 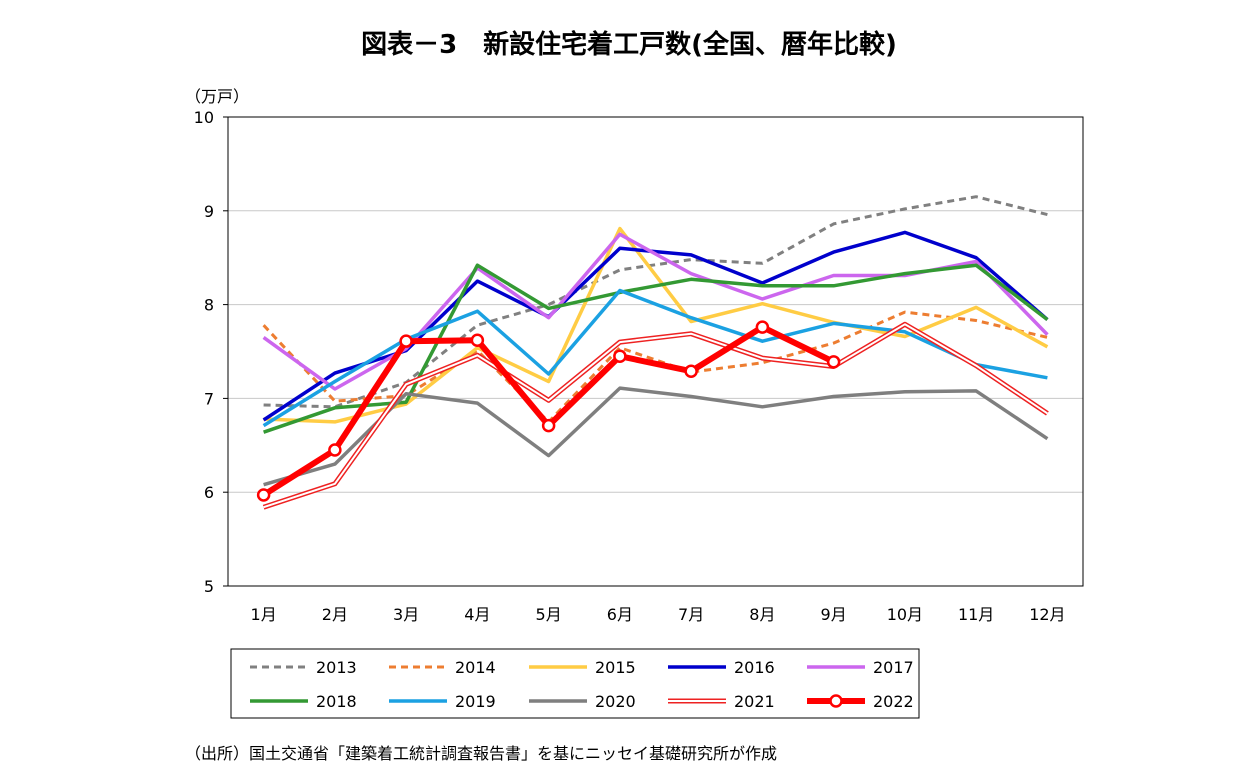 I want to click on legend-box, so click(x=575, y=683).